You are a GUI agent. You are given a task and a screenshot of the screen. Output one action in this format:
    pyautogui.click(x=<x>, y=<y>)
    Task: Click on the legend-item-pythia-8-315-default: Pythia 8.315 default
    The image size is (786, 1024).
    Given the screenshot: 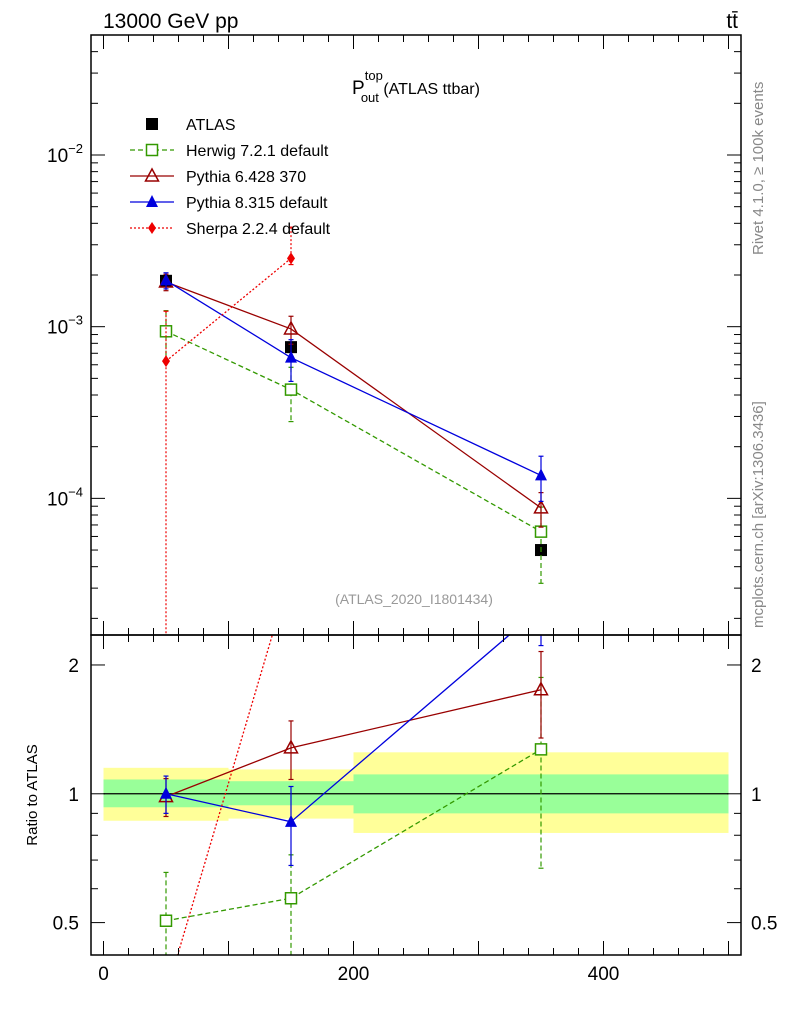 What is the action you would take?
    pyautogui.click(x=229, y=203)
    